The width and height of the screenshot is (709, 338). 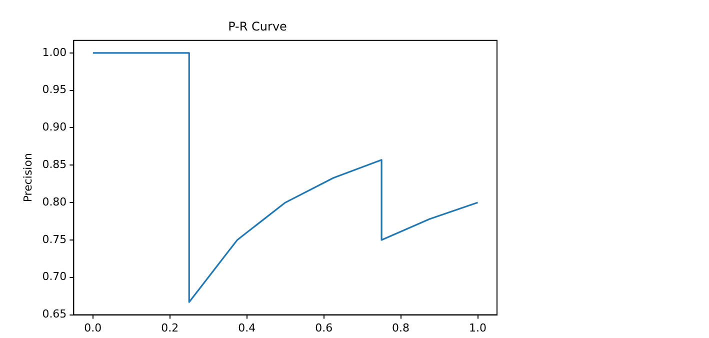 I want to click on y-tick-label: 0.75, so click(x=54, y=239).